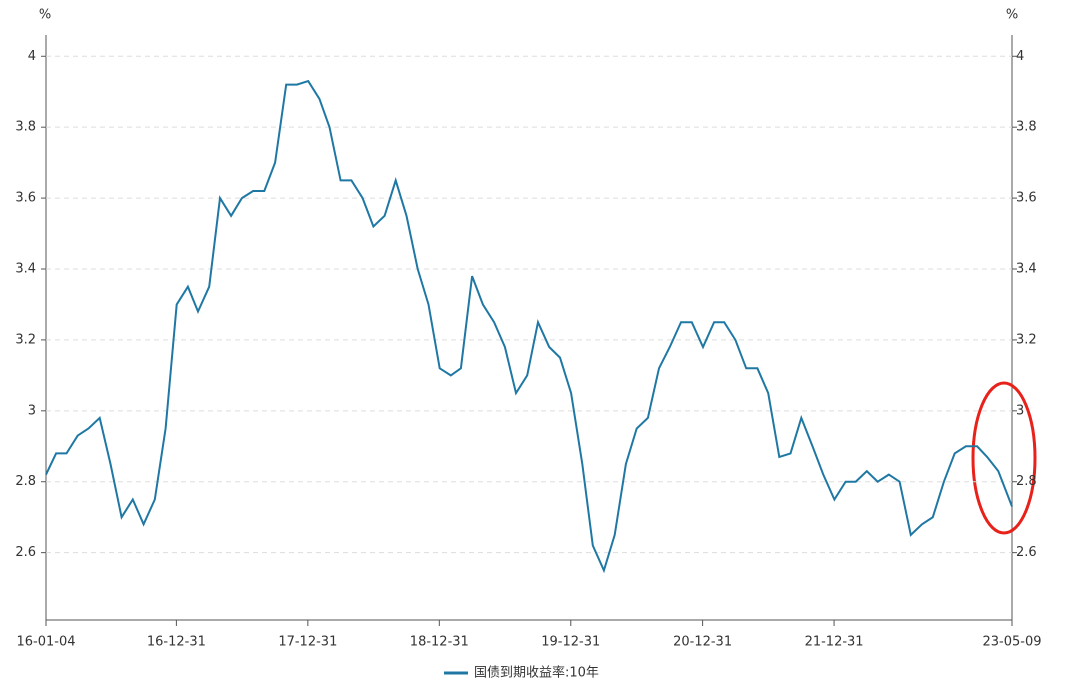 This screenshot has height=685, width=1073. Describe the element at coordinates (45, 642) in the screenshot. I see `x-tick-label: 16-01-04` at that location.